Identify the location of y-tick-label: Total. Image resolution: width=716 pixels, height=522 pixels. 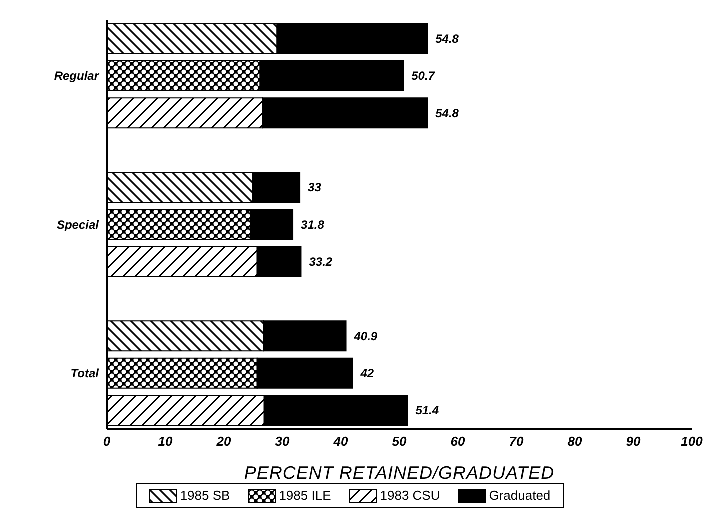
(85, 373).